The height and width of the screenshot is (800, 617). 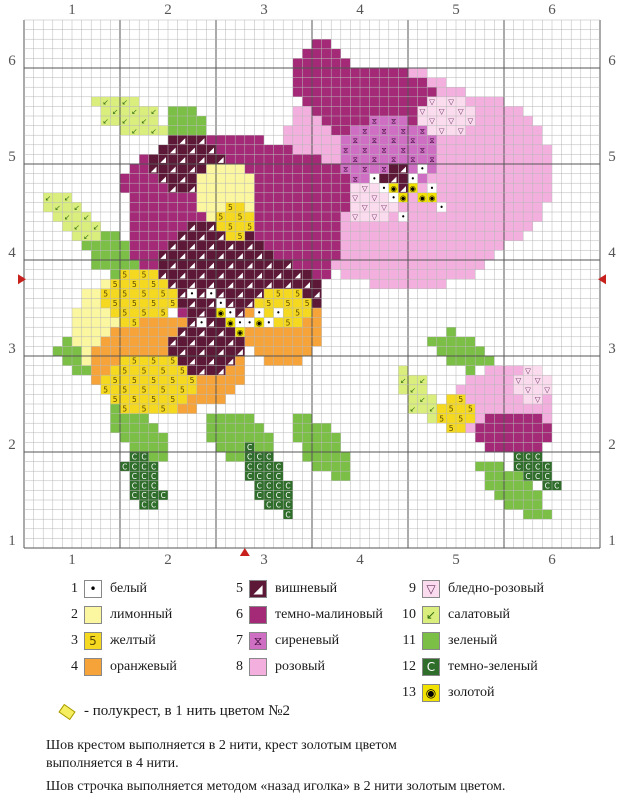 I want to click on legend-number: 2, so click(x=74, y=614).